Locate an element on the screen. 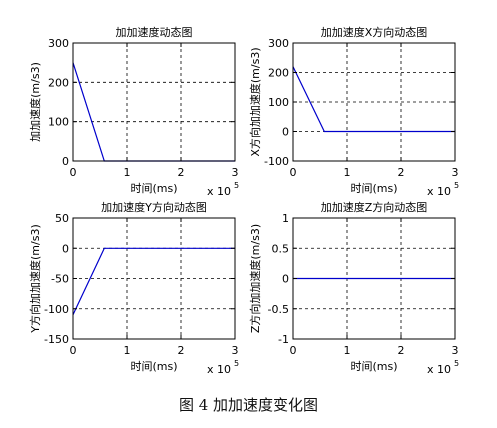 The height and width of the screenshot is (428, 497). y-tick-label: 0.5 is located at coordinates (281, 248).